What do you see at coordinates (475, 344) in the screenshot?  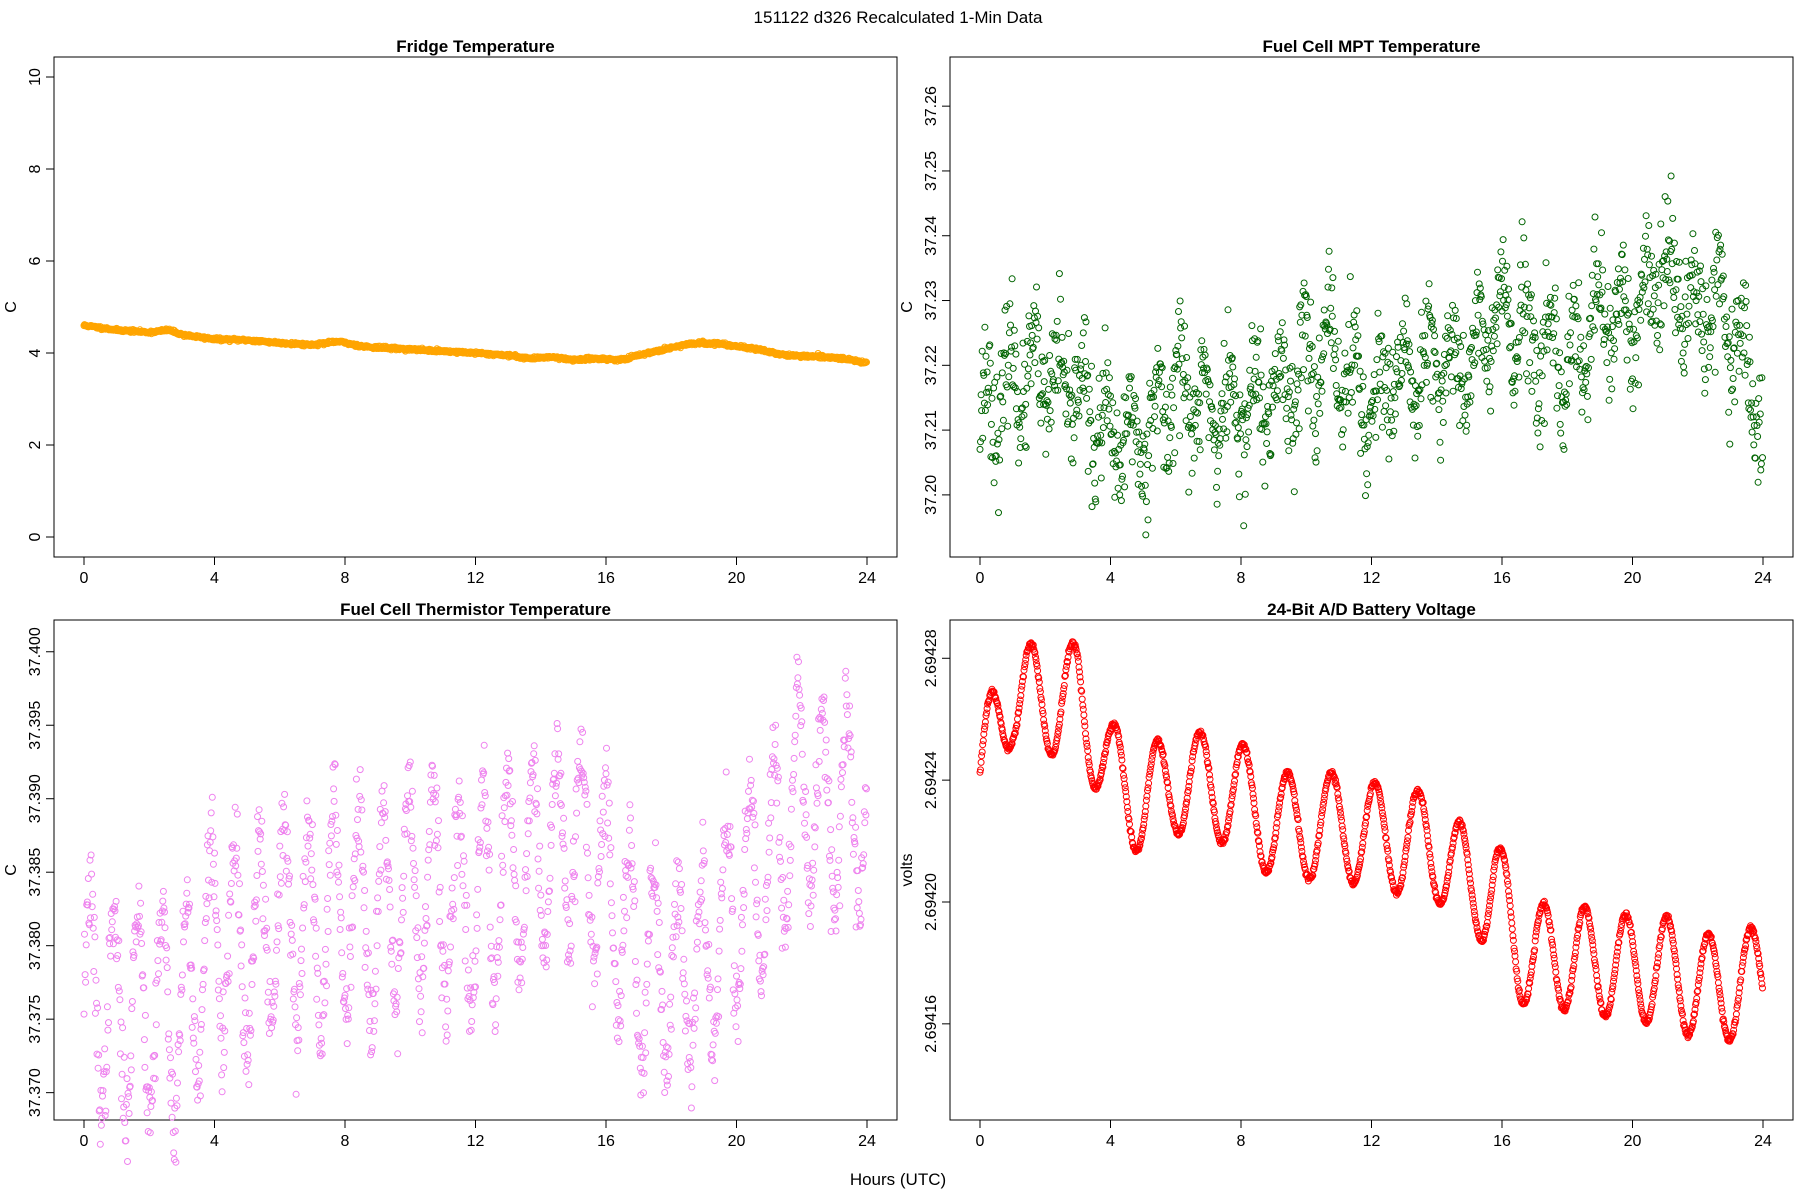 I see `data-series` at bounding box center [475, 344].